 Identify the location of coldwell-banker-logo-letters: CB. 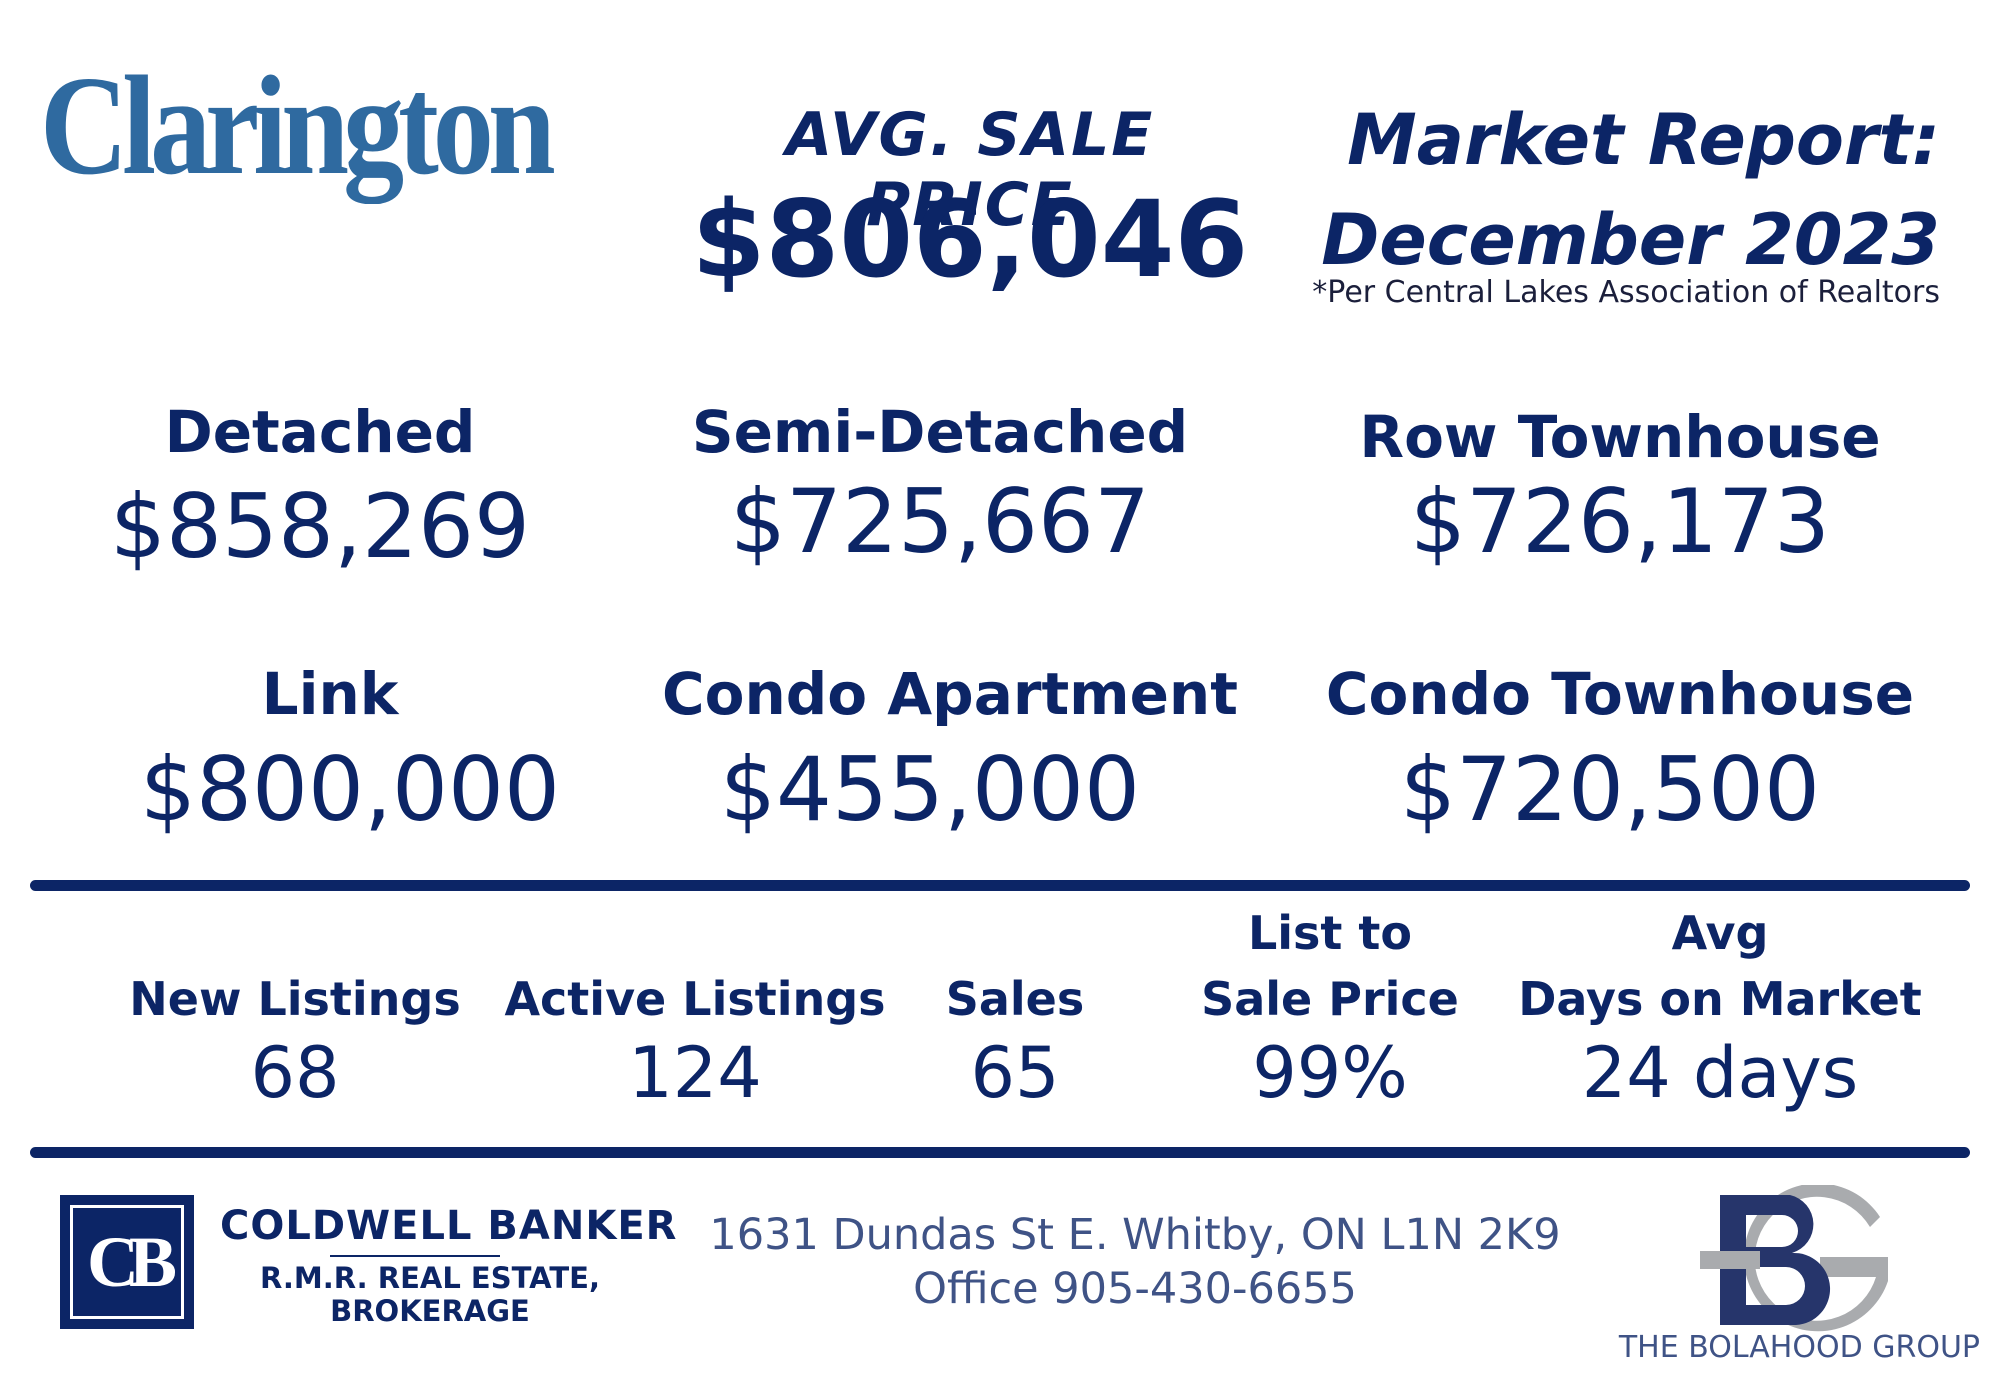
(131, 1261).